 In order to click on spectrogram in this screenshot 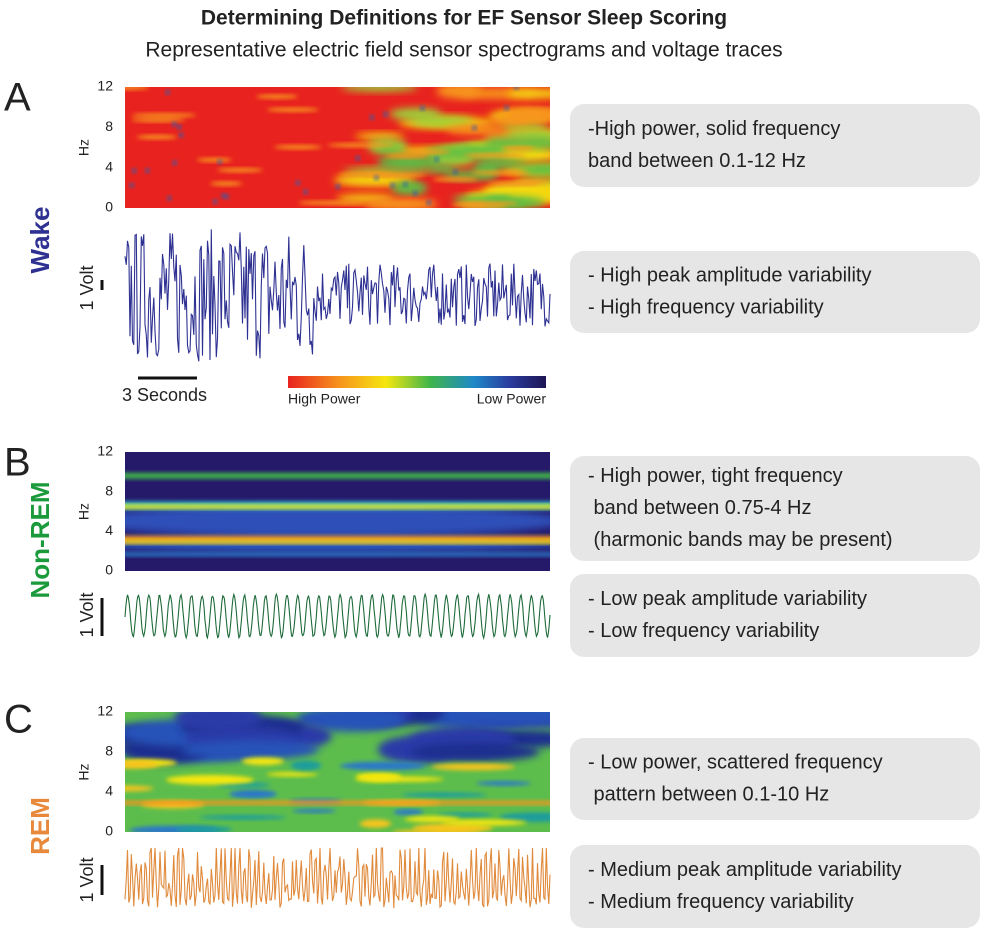, I will do `click(337, 772)`.